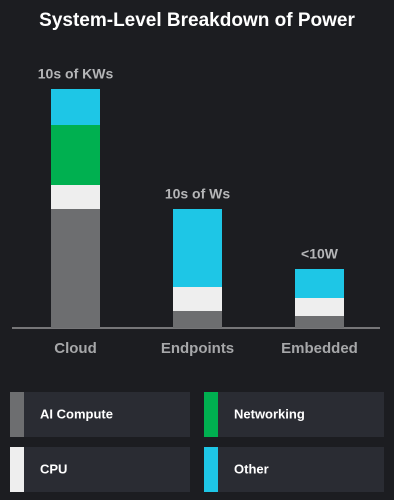 The height and width of the screenshot is (500, 394). I want to click on x-tick-label: Embedded, so click(319, 348).